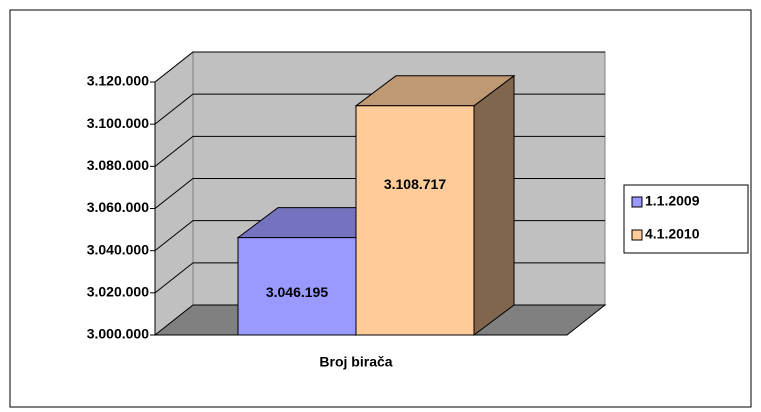  I want to click on x-tick-label: Broj birača, so click(355, 362).